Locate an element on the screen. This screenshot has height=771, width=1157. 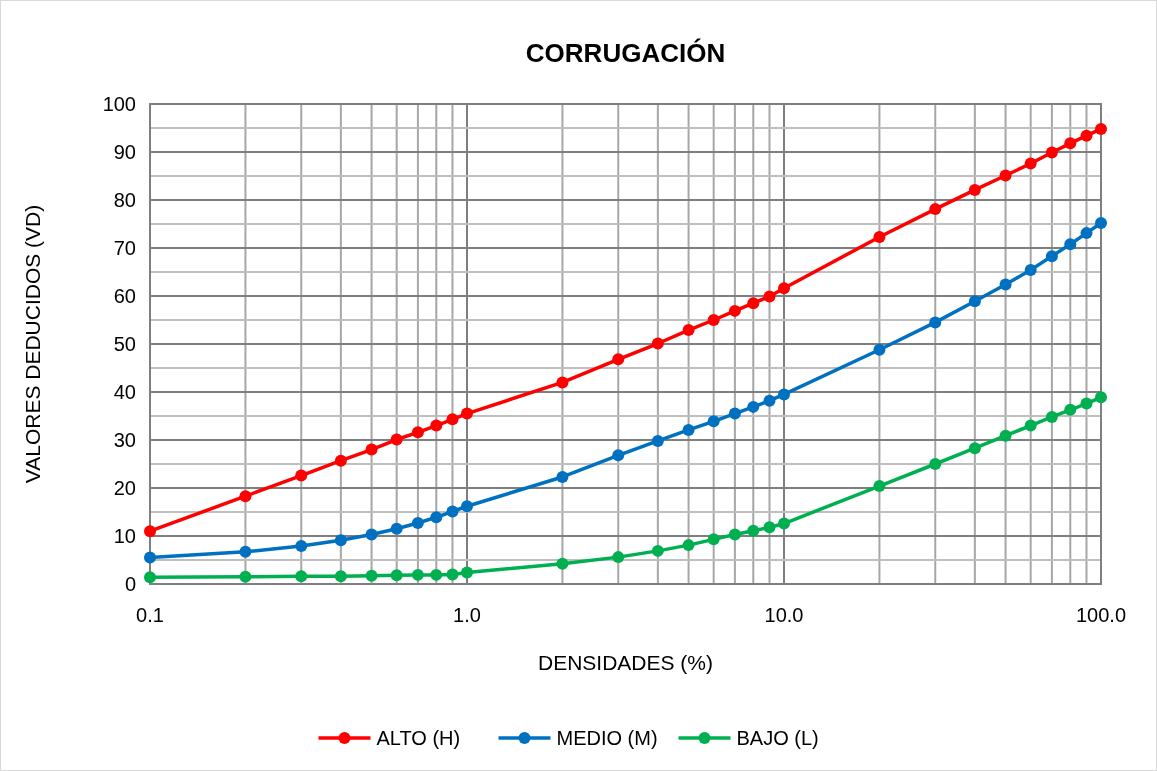
y-tick-label: 60 is located at coordinates (124, 296).